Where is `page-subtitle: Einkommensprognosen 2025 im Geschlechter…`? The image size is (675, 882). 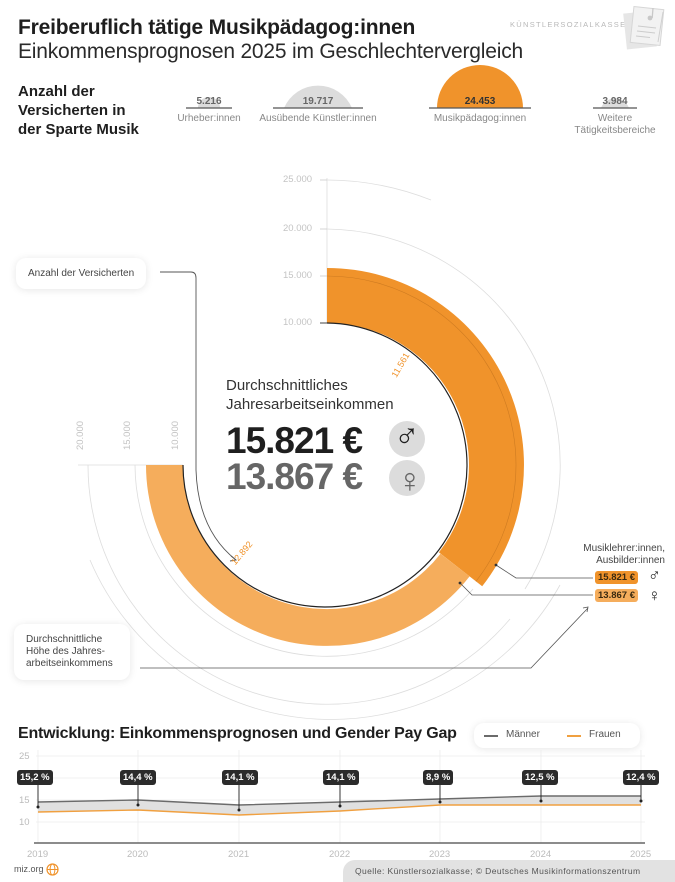
page-subtitle: Einkommensprognosen 2025 im Geschlechter… is located at coordinates (270, 51).